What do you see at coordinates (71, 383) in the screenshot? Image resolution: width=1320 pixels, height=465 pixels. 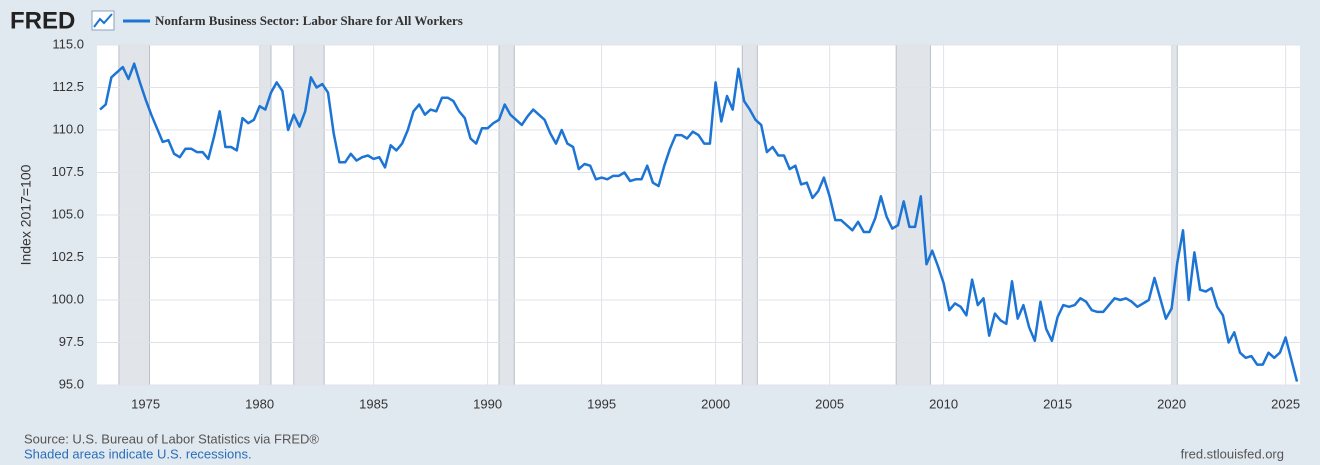 I see `y-tick-label: 95.0` at bounding box center [71, 383].